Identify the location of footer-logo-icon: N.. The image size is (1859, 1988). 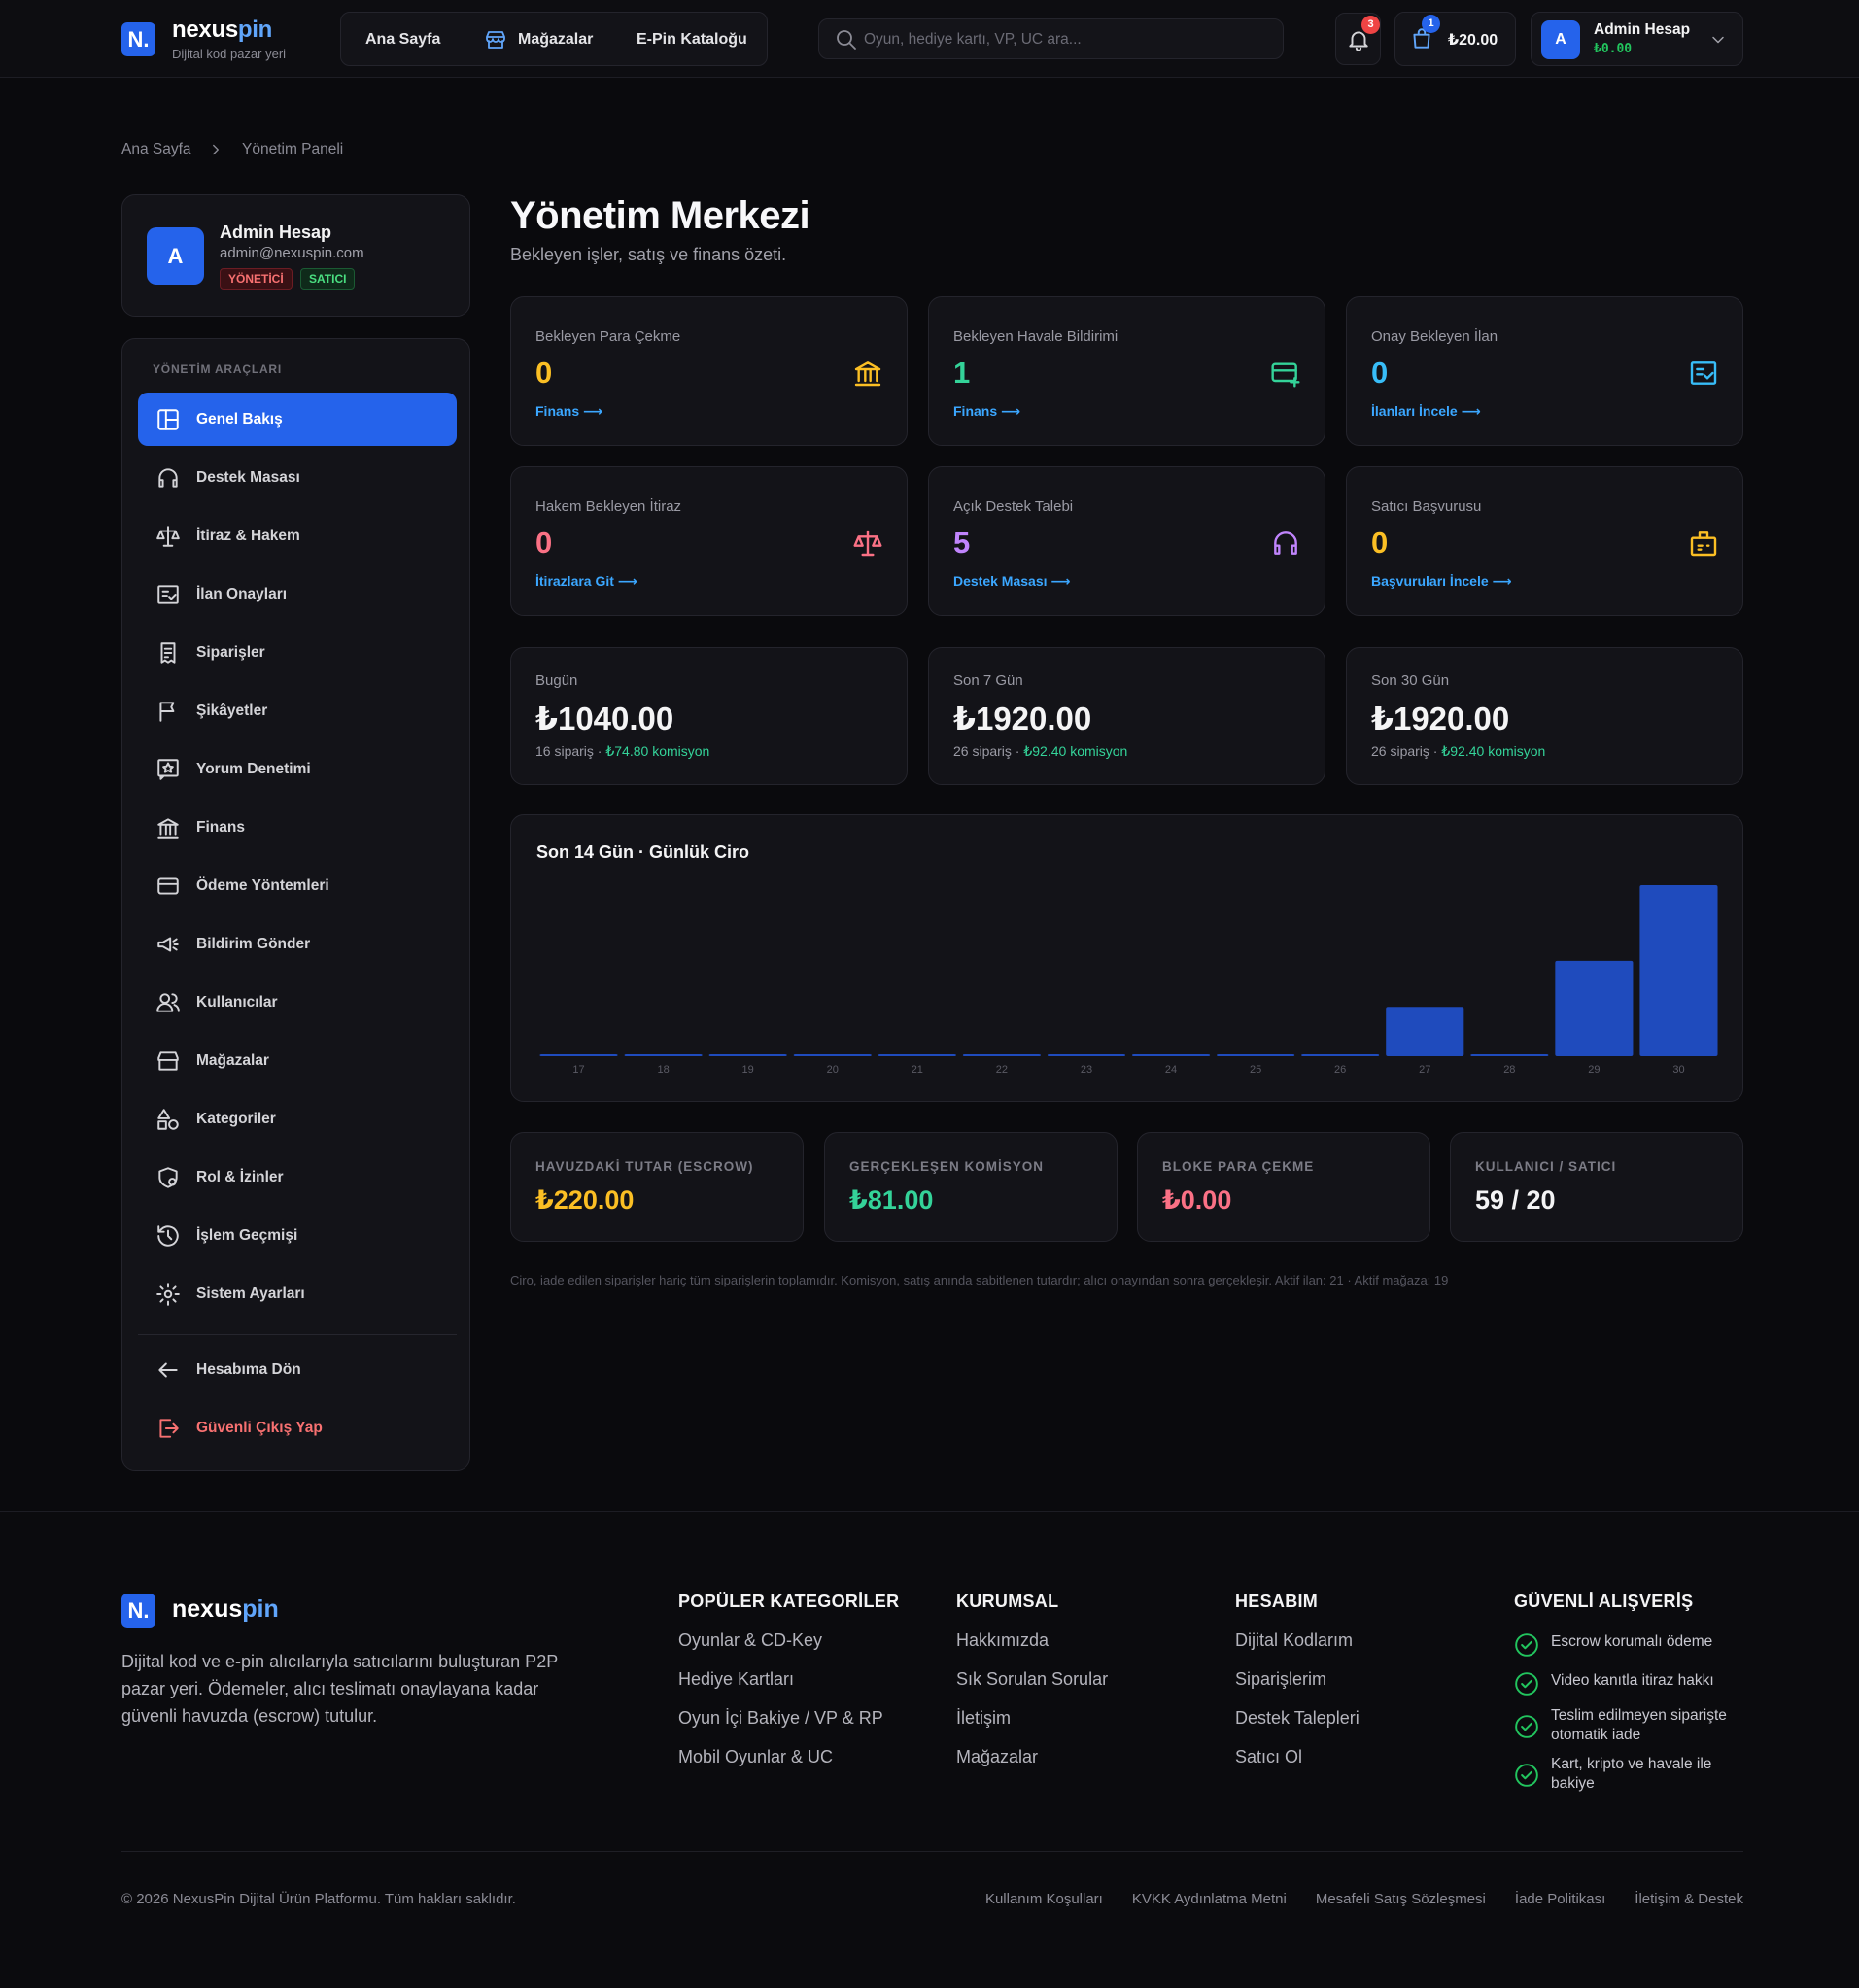
(138, 1611).